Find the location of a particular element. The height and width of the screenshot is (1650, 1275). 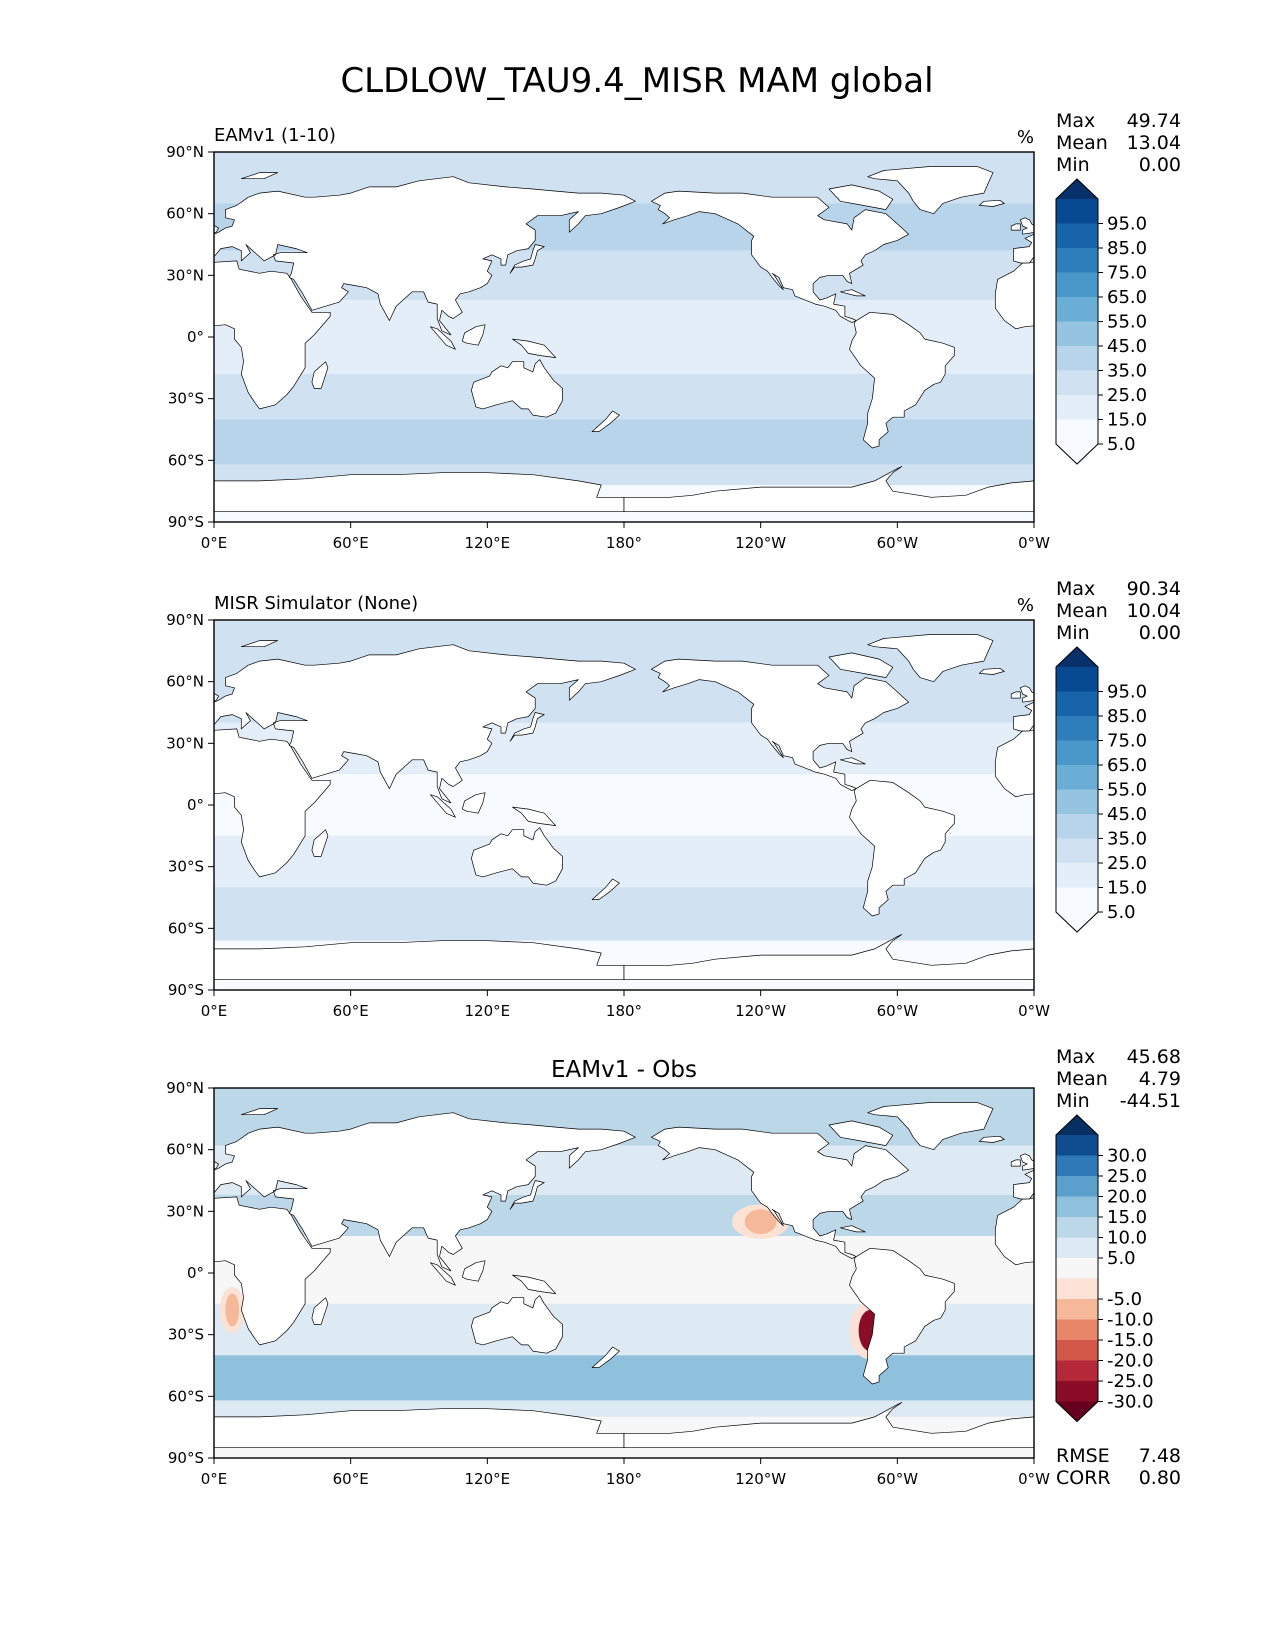

colorbar-tick-label: 95.0 is located at coordinates (1127, 692).